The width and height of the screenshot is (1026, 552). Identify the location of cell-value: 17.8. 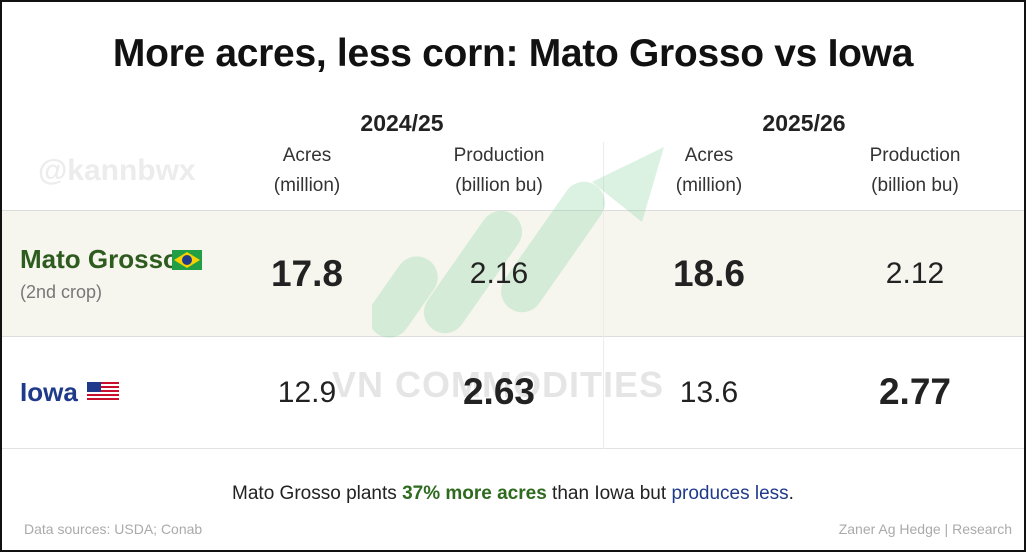
(306, 273).